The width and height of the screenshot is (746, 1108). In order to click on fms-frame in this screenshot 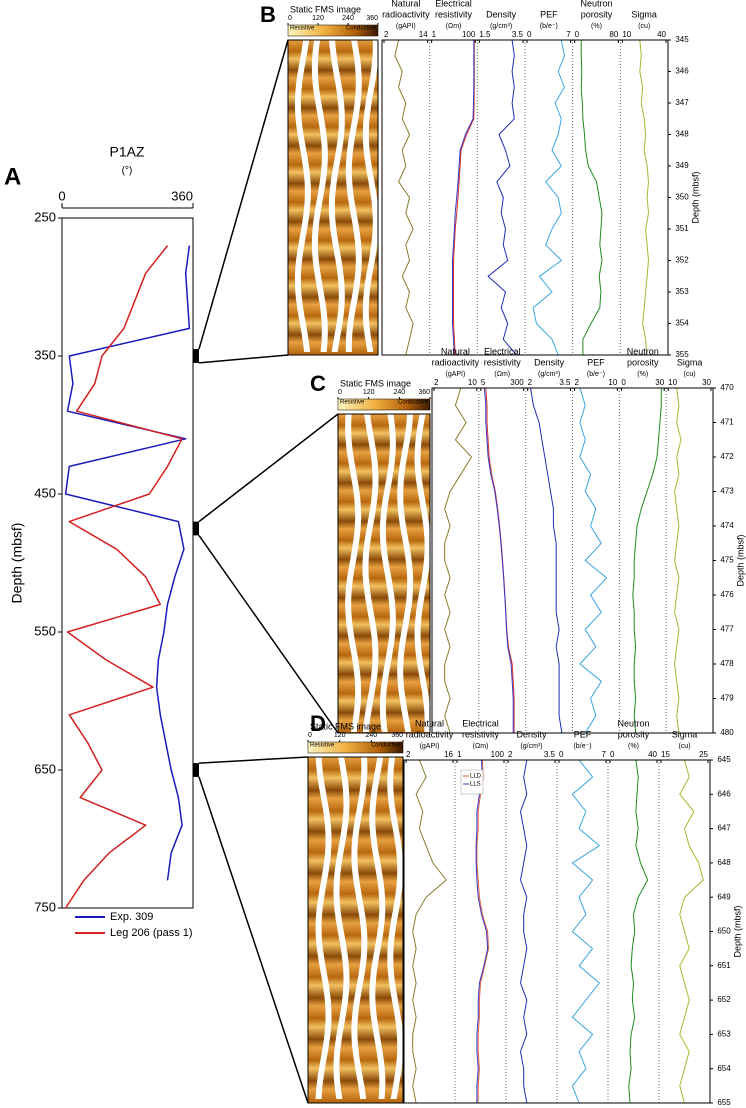, I will do `click(355, 930)`.